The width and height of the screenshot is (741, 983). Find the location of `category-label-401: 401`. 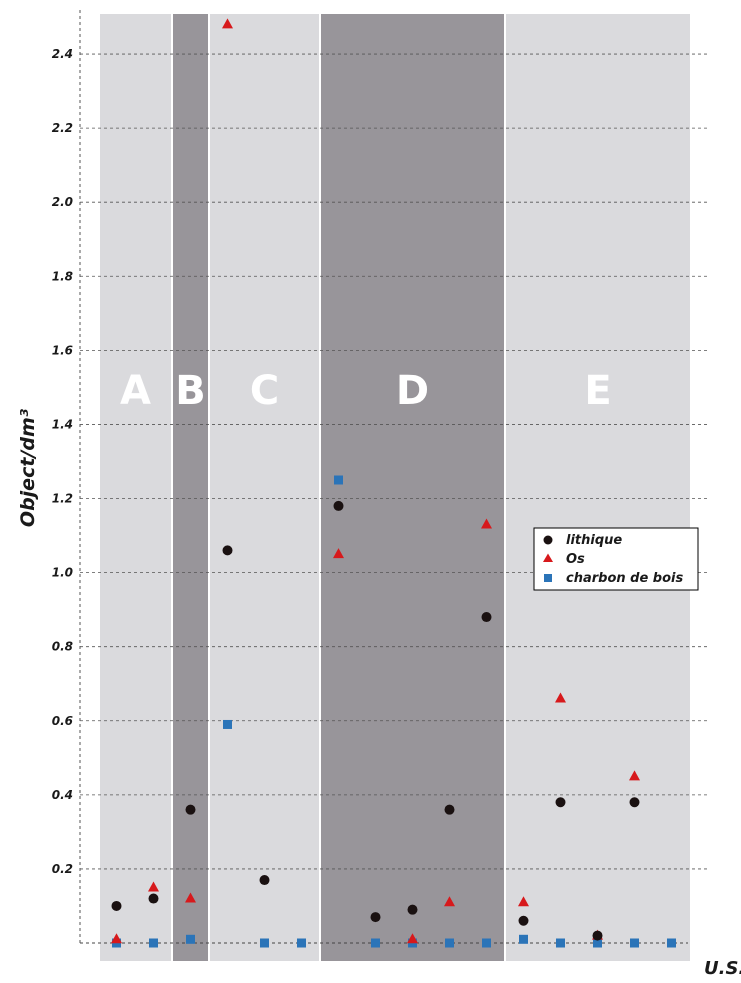

category-label-401: 401 is located at coordinates (272, 969).